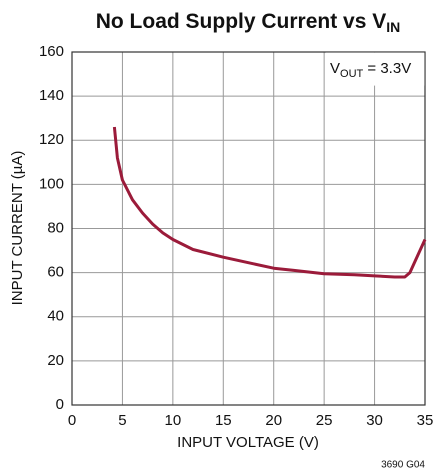 The width and height of the screenshot is (435, 473). I want to click on x-tick-label: 5, so click(122, 420).